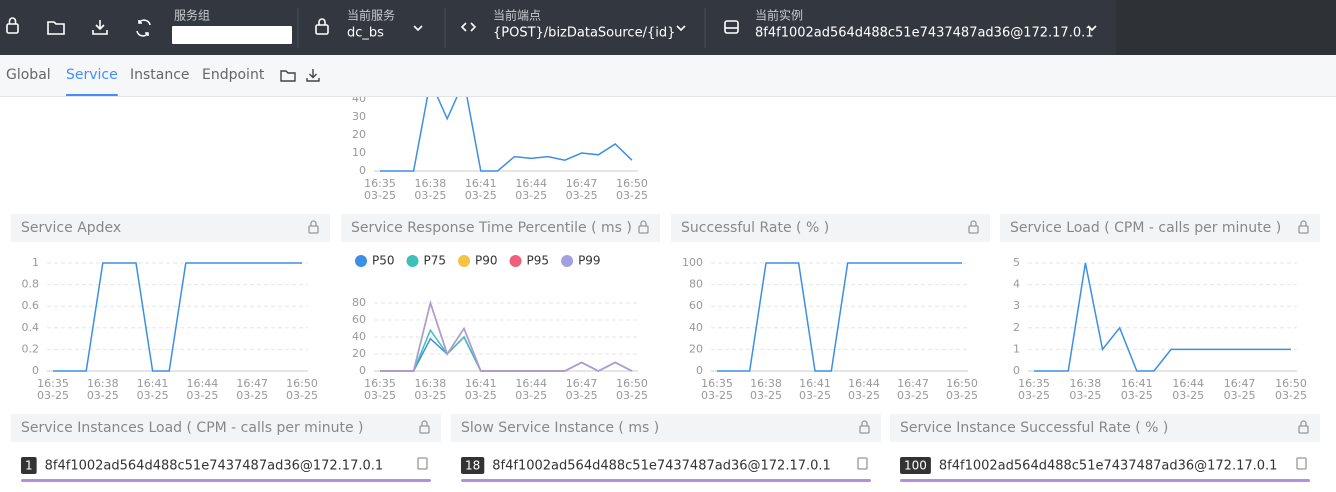  I want to click on refresh-icon, so click(143, 28).